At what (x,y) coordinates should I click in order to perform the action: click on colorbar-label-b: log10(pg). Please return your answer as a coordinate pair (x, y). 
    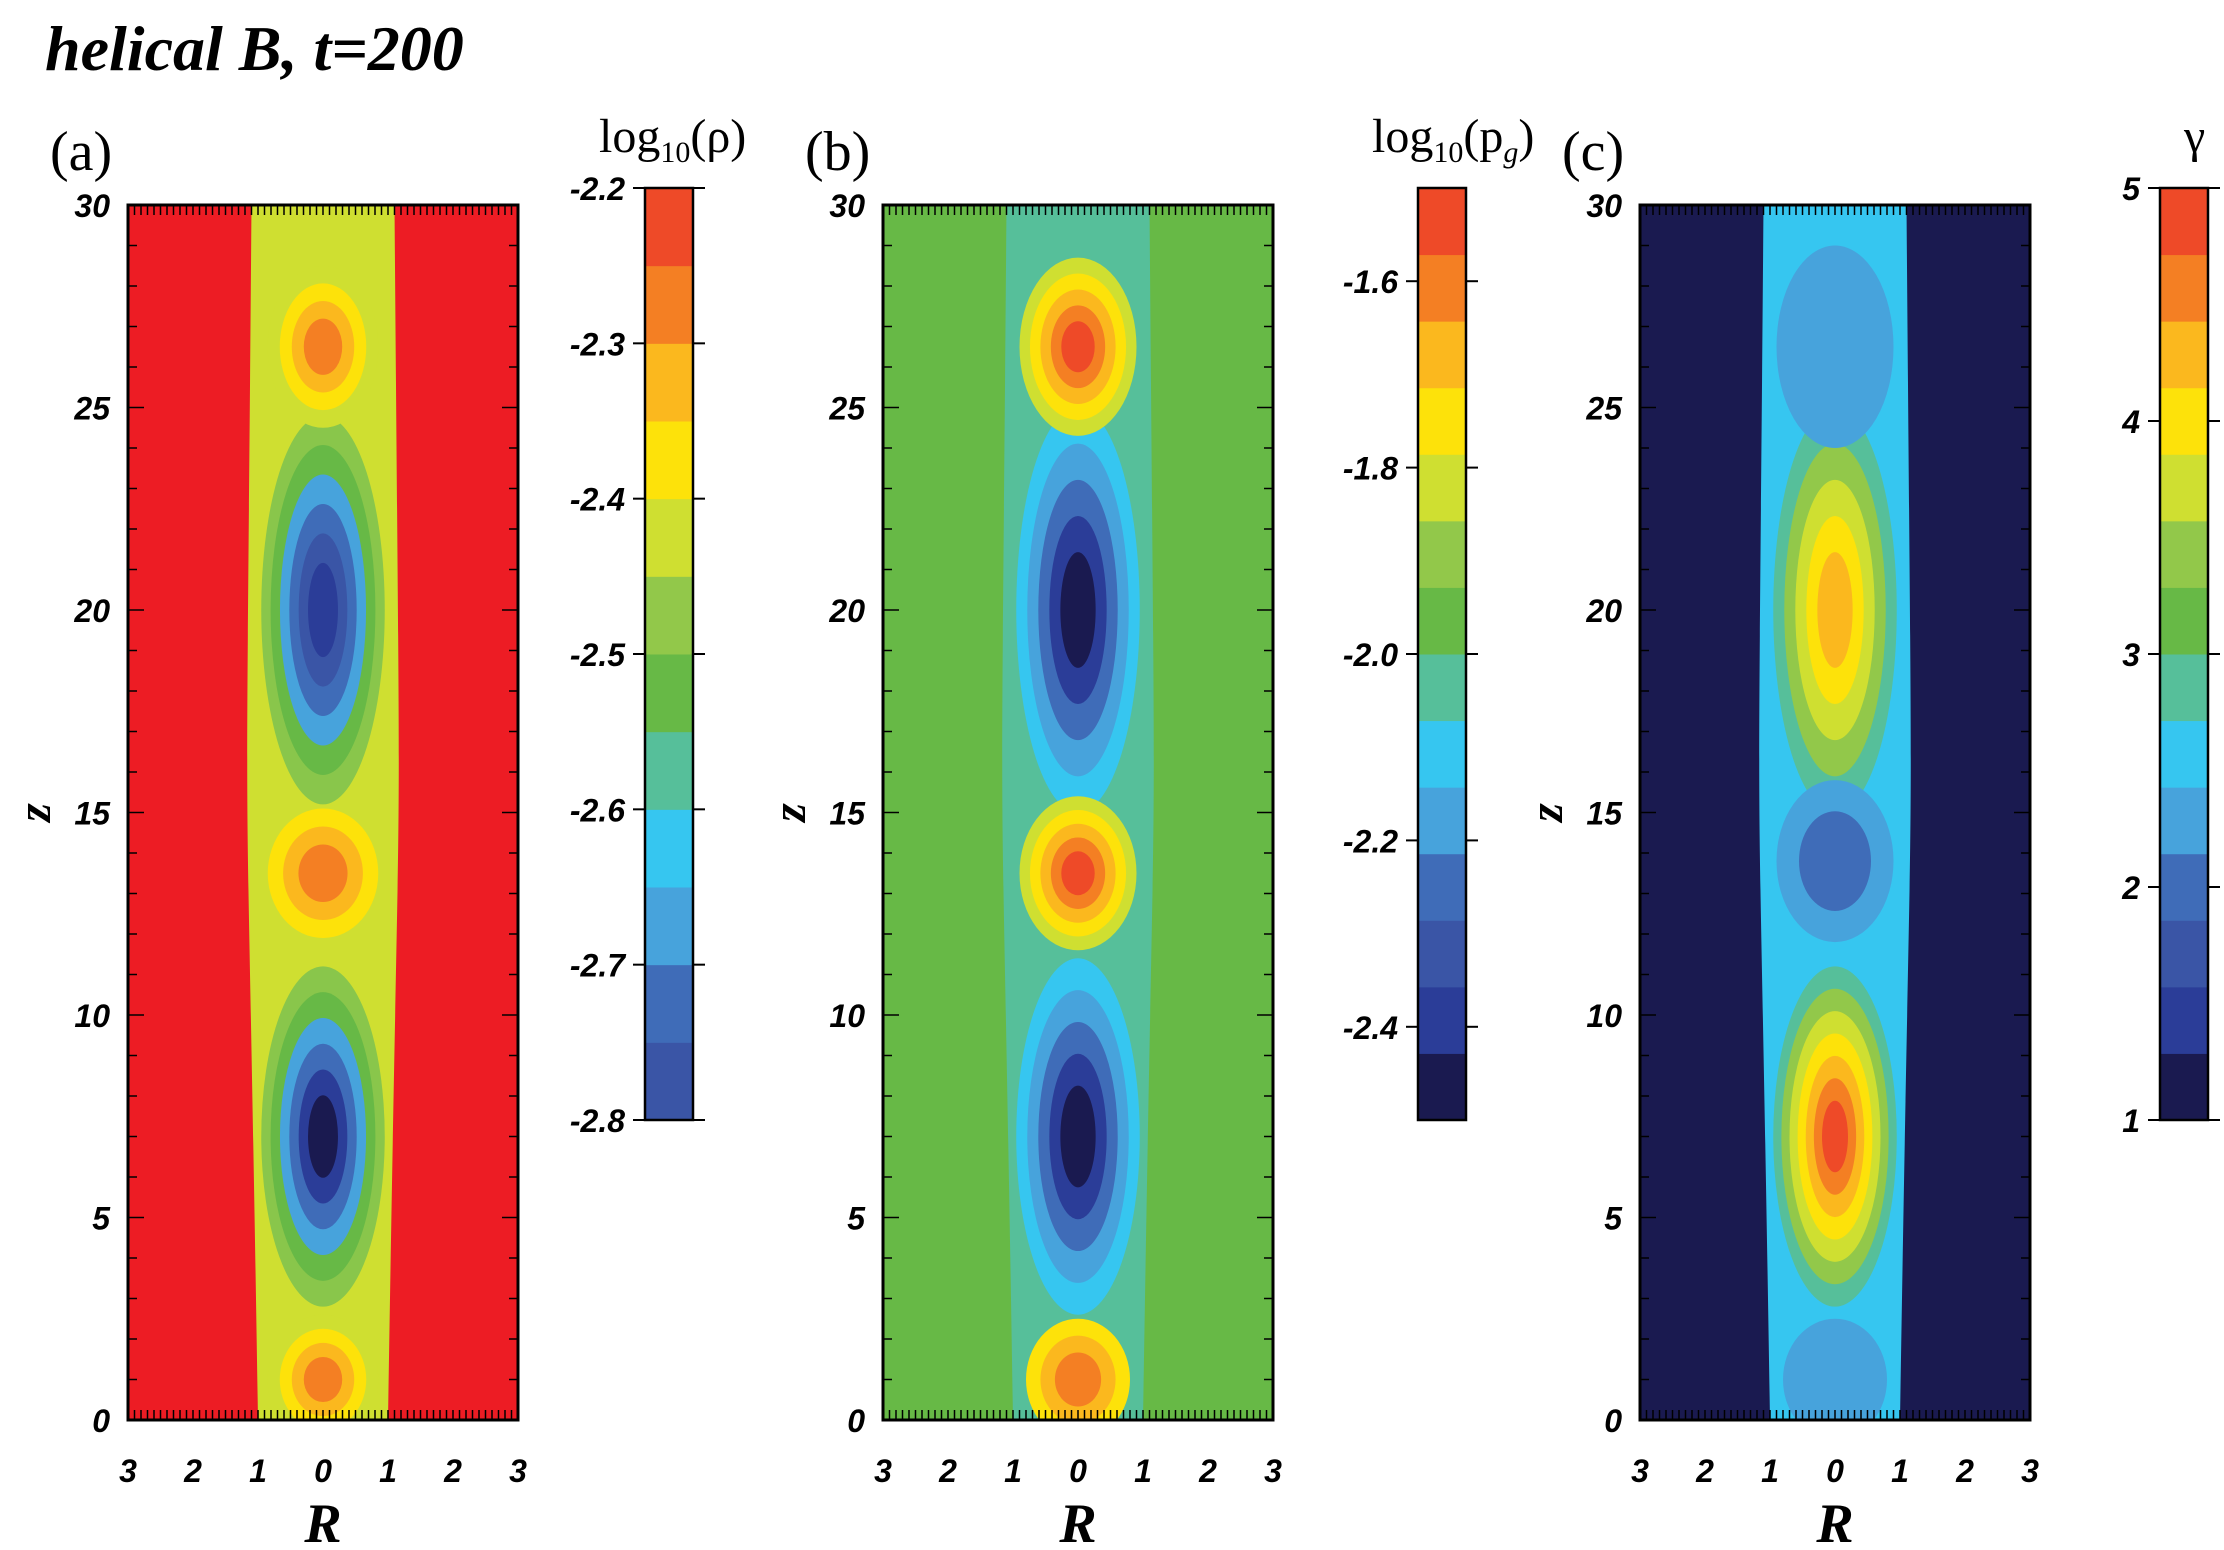
    Looking at the image, I should click on (1453, 139).